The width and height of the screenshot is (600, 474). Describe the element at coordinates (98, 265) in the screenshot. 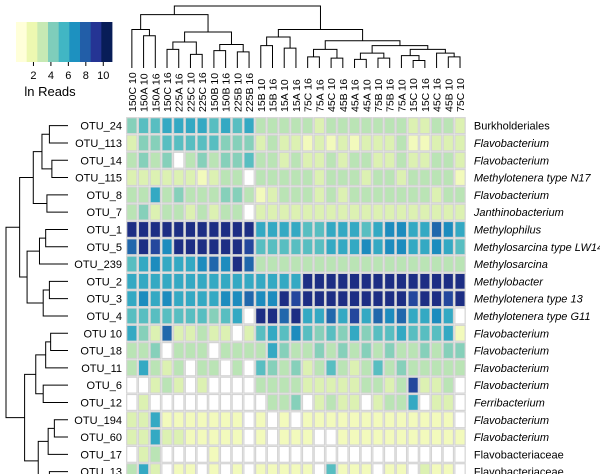

I see `row-label: OTU_239` at that location.